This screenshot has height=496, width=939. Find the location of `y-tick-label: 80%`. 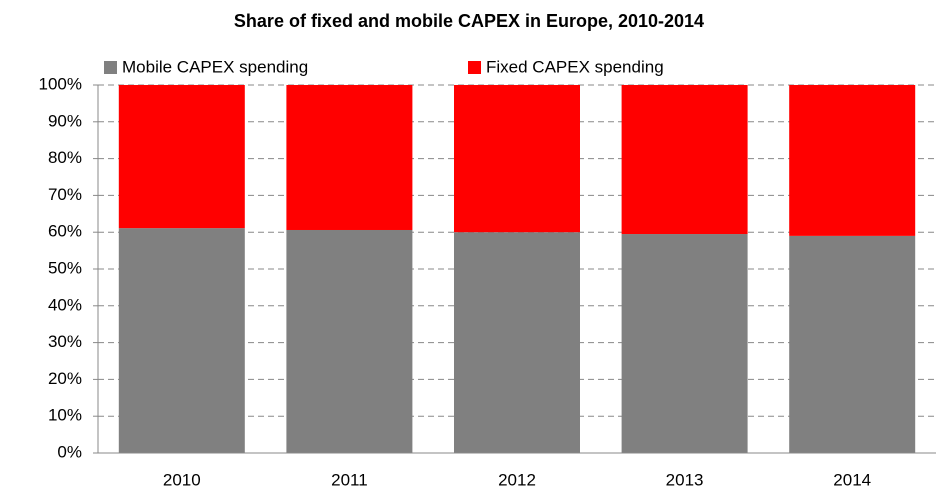

y-tick-label: 80% is located at coordinates (65, 157).